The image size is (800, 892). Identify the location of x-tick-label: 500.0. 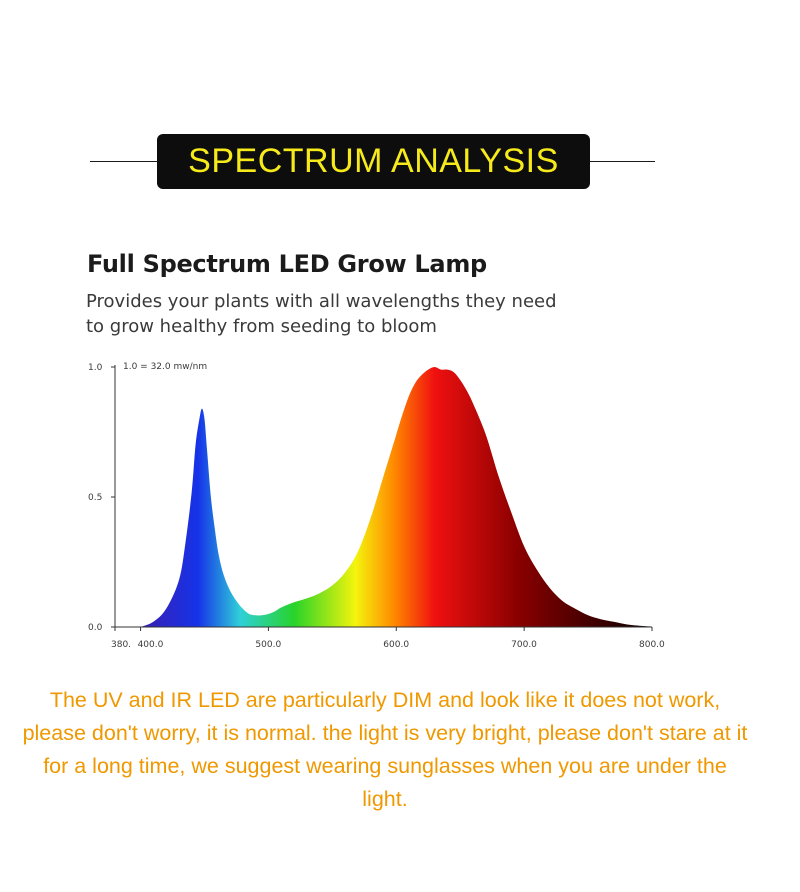
(268, 645).